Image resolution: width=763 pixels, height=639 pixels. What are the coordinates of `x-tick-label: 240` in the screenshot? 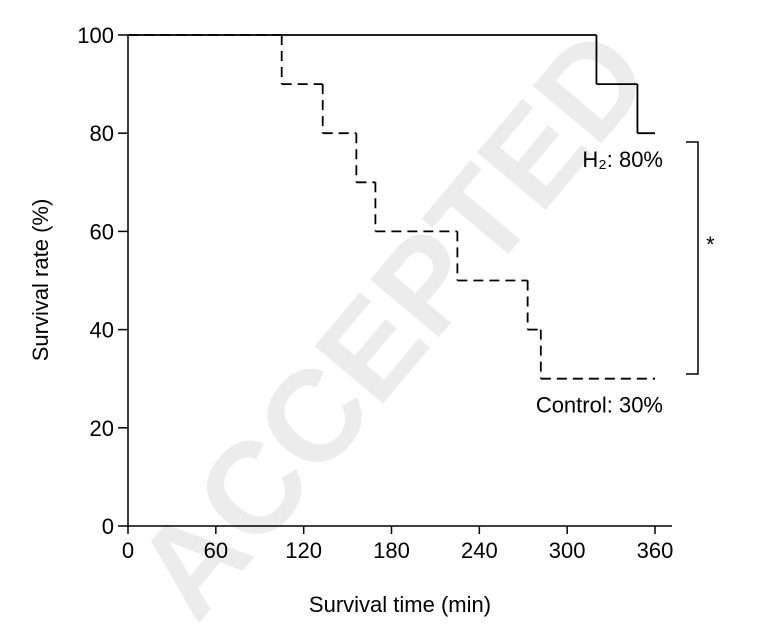 It's located at (479, 550).